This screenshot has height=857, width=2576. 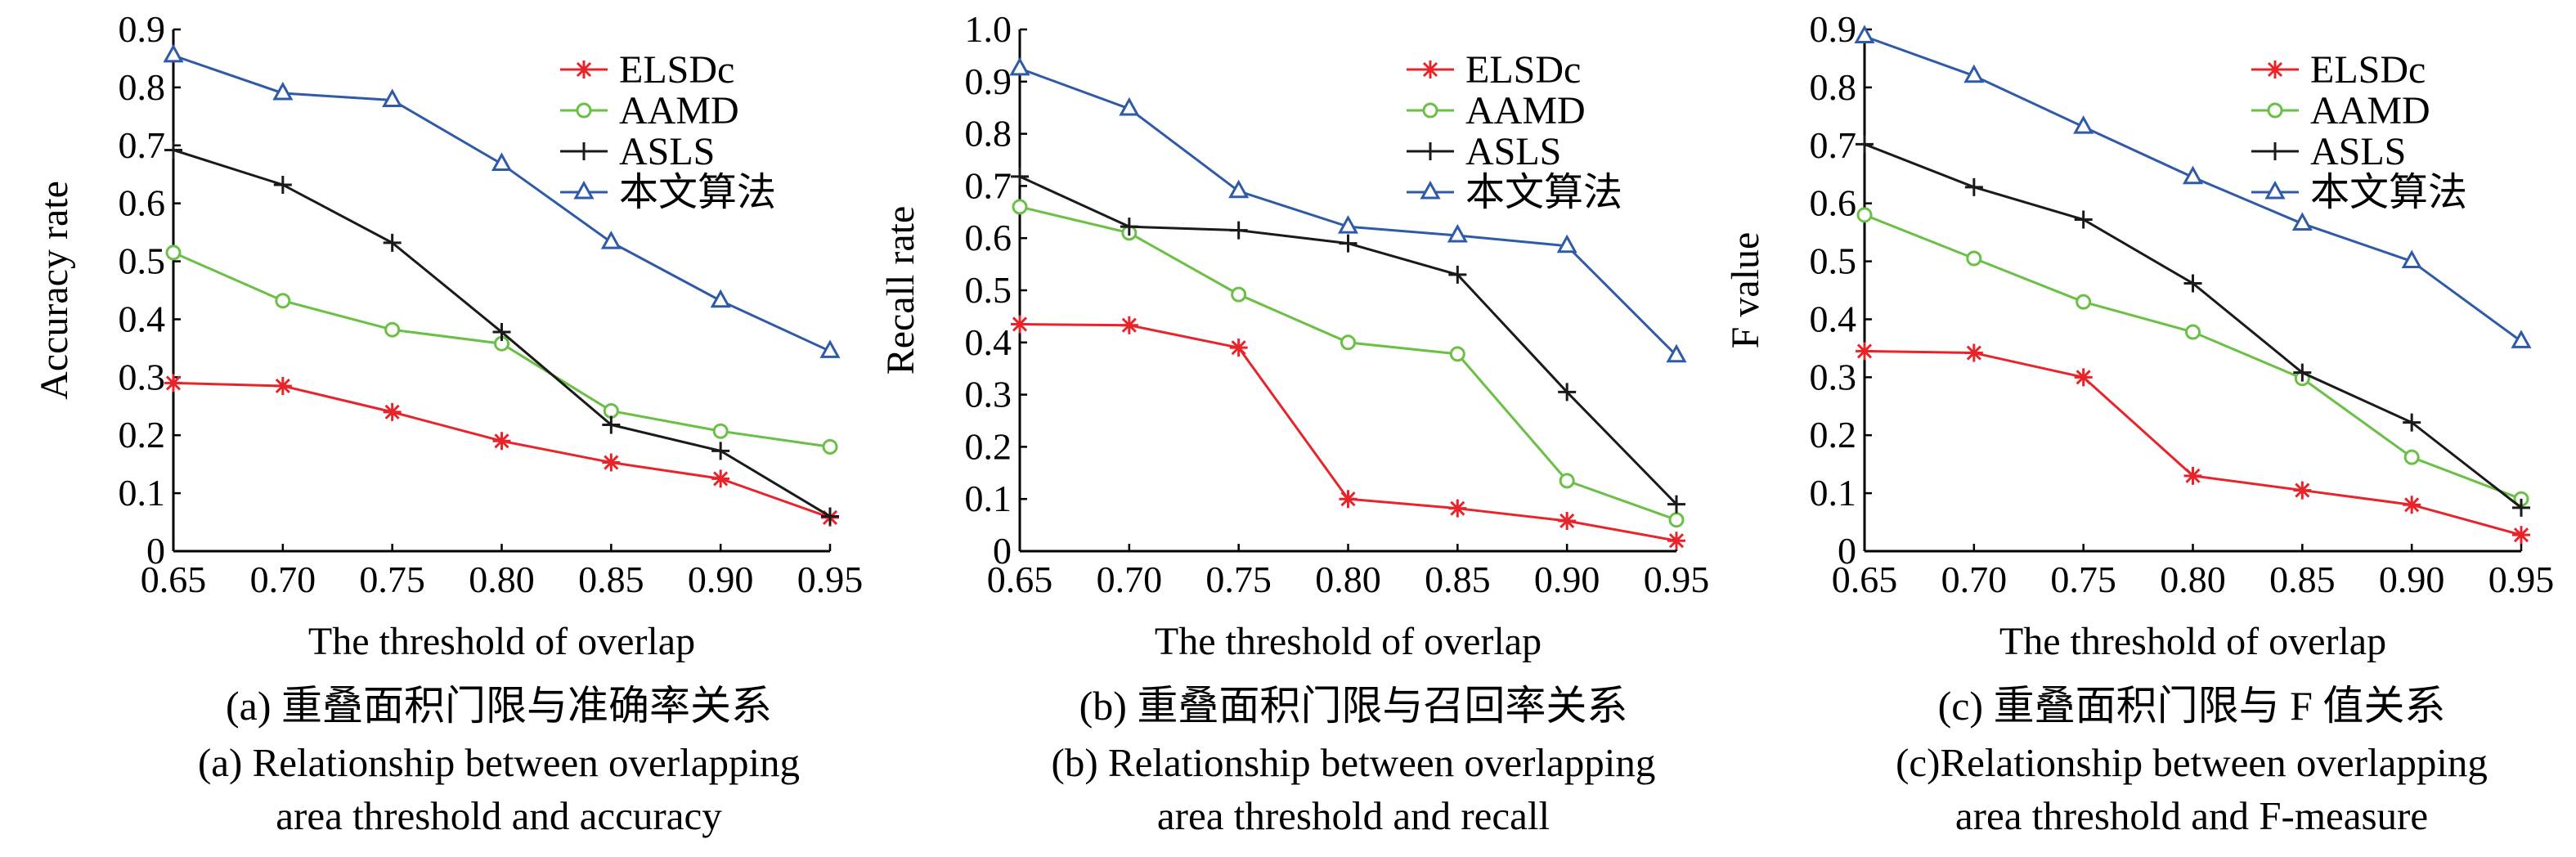 What do you see at coordinates (2521, 579) in the screenshot?
I see `chart-c-x-tick-label: 0.95` at bounding box center [2521, 579].